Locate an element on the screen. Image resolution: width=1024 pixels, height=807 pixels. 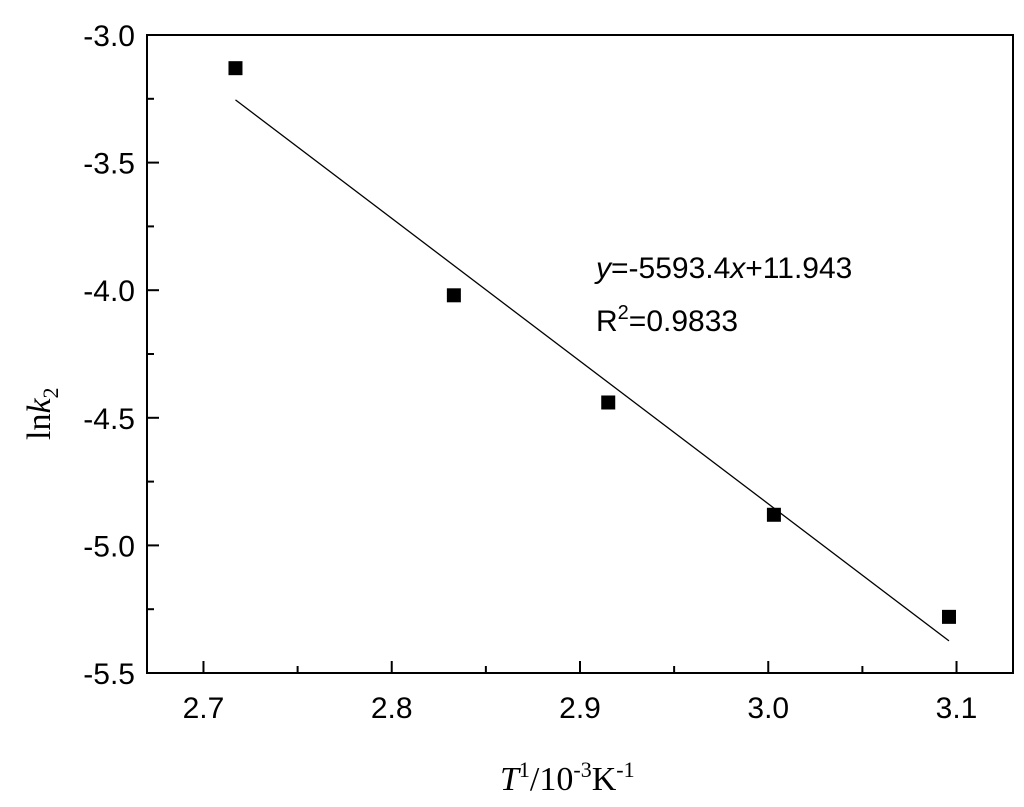
y-tick-label: -3.5 is located at coordinates (109, 164).